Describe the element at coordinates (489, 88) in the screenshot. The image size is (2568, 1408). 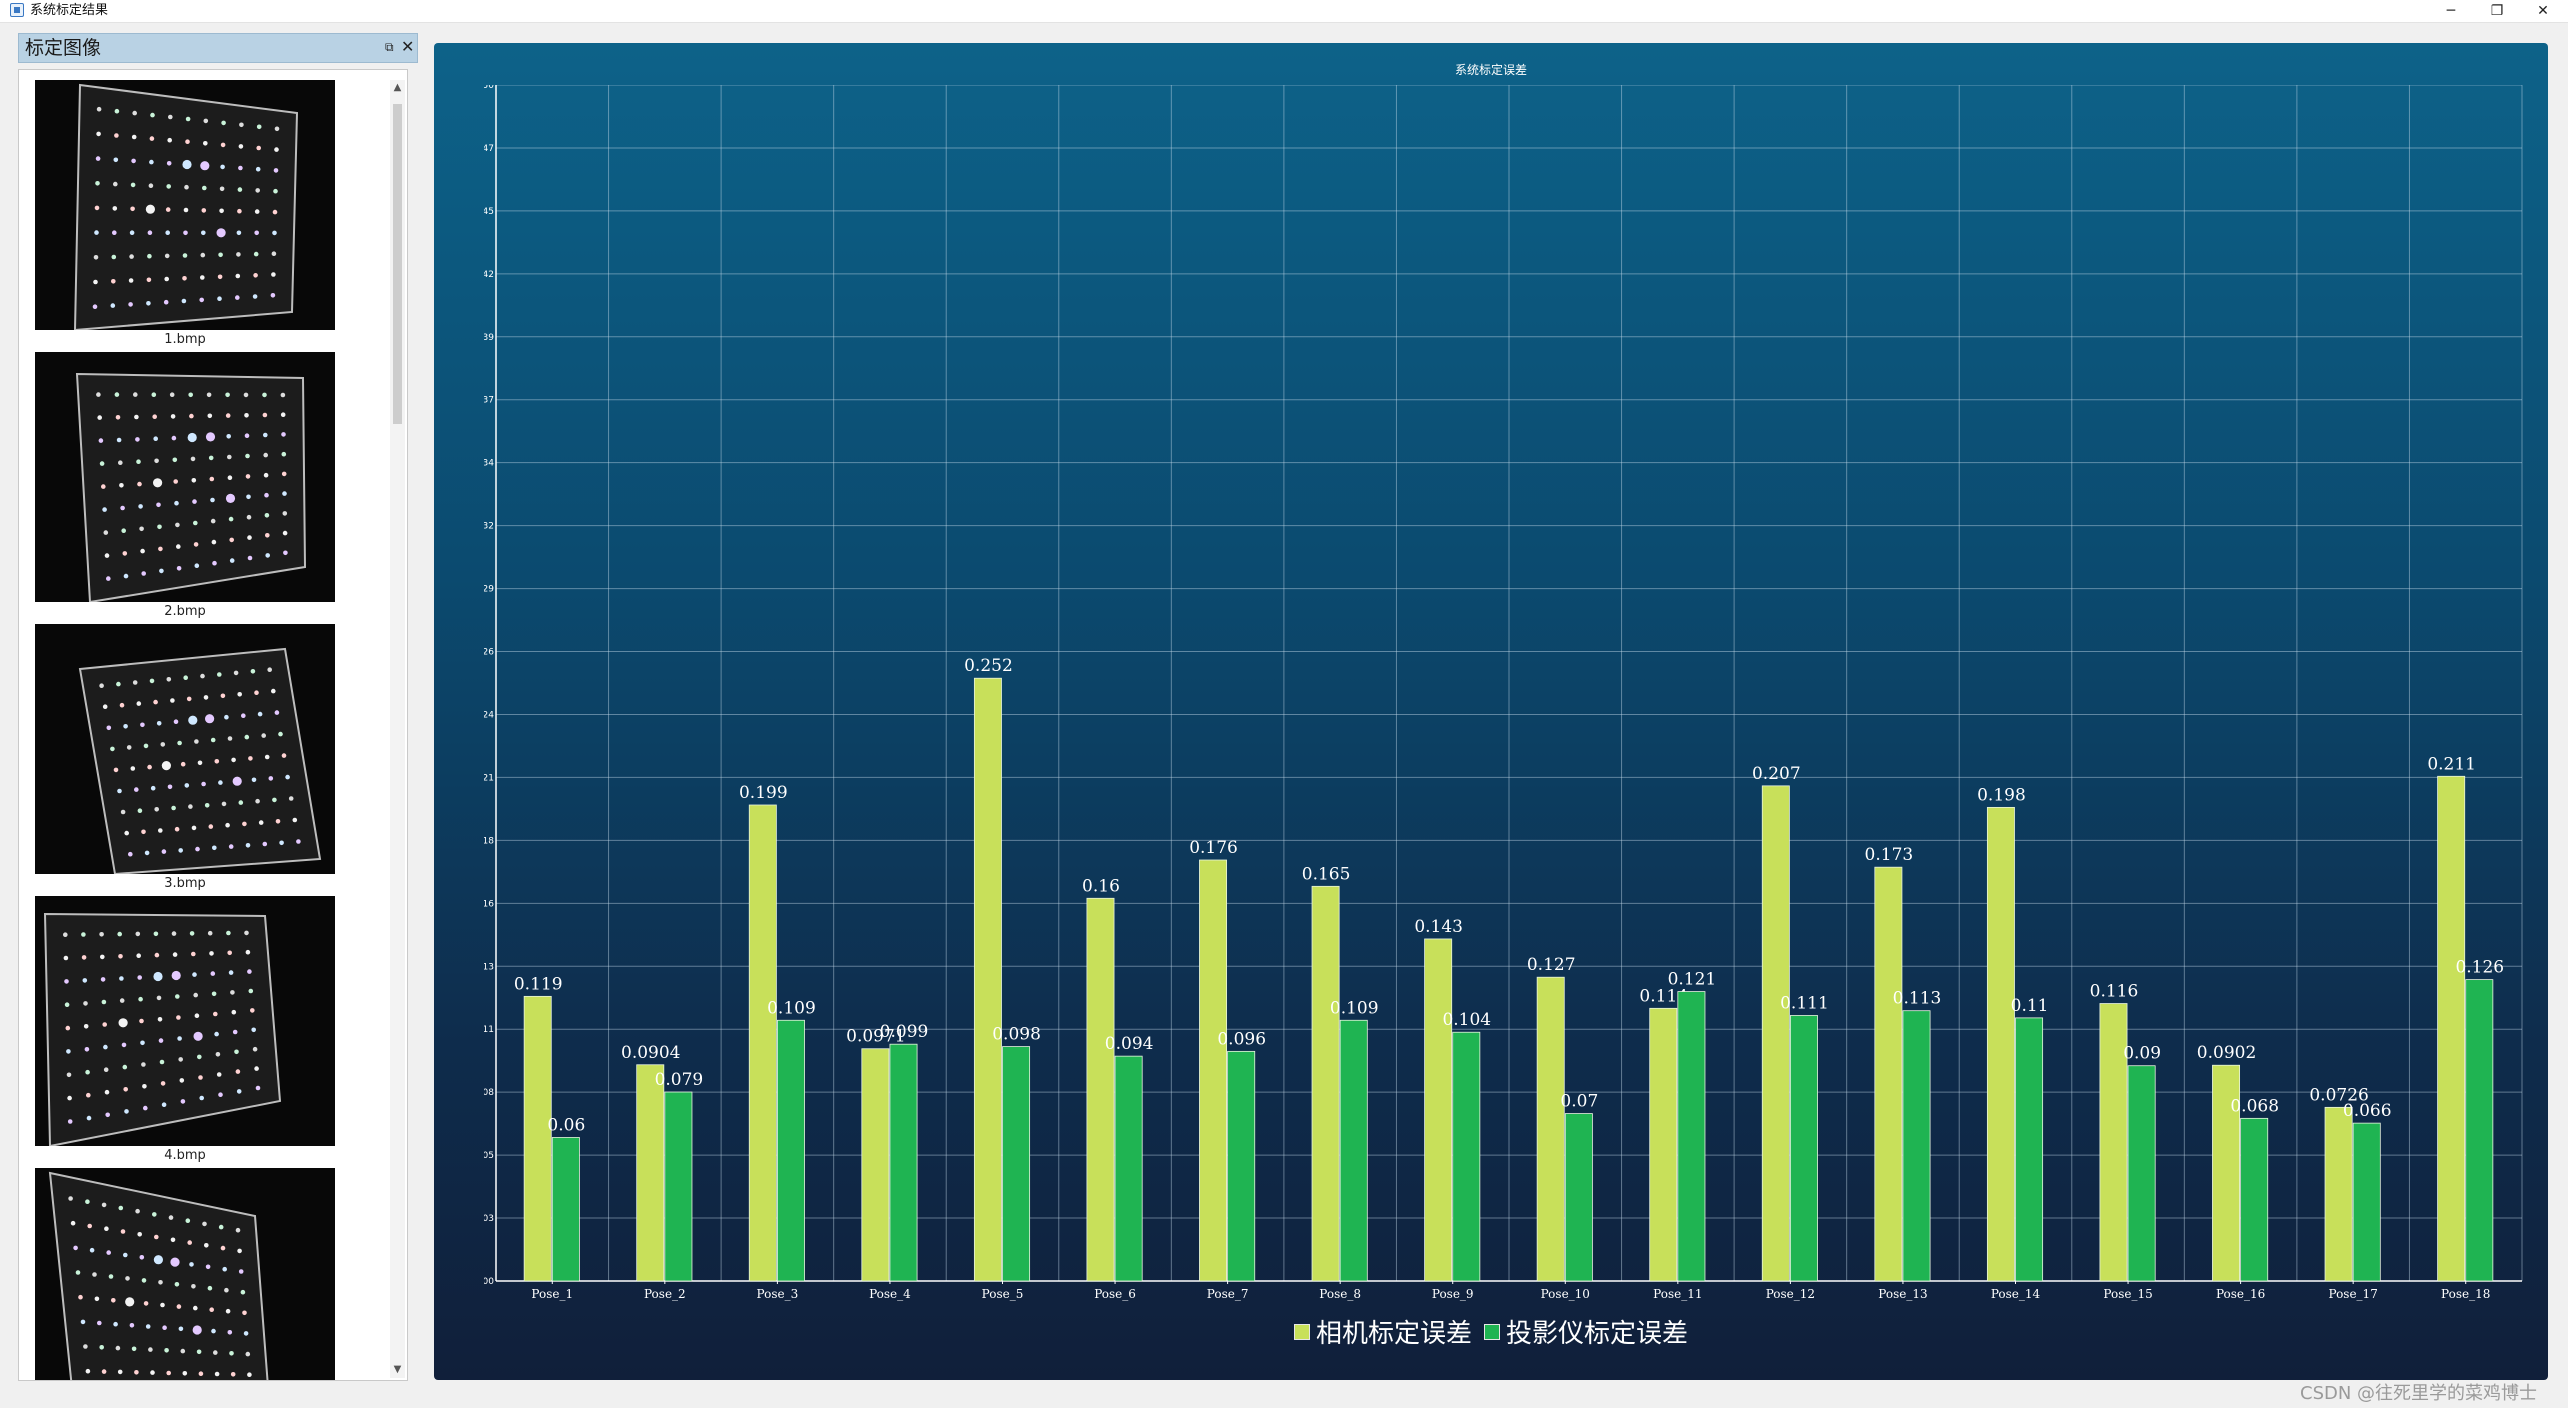
I see `y-tick-label: 0.50` at that location.